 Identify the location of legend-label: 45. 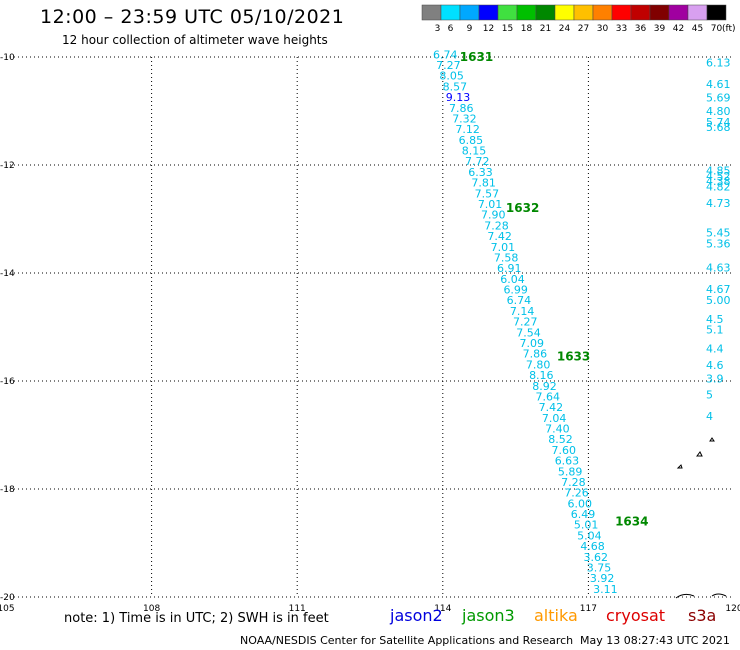
(697, 29).